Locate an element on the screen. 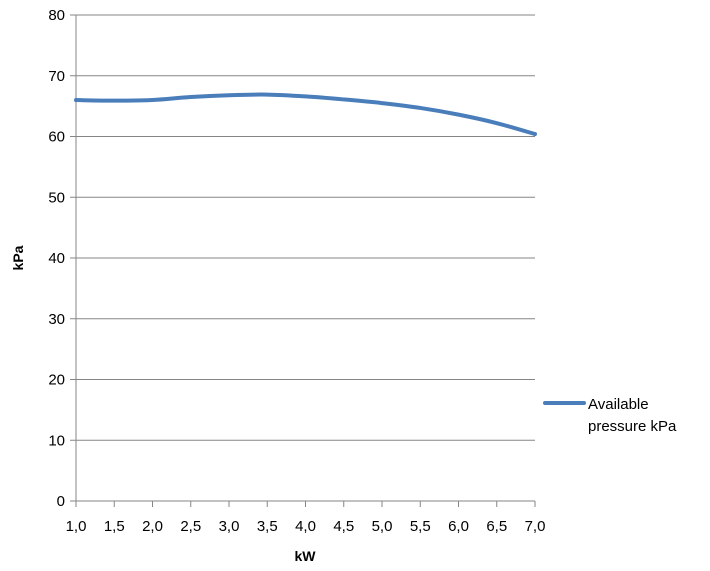 The height and width of the screenshot is (571, 710). x-tick-label: 6,5 is located at coordinates (496, 526).